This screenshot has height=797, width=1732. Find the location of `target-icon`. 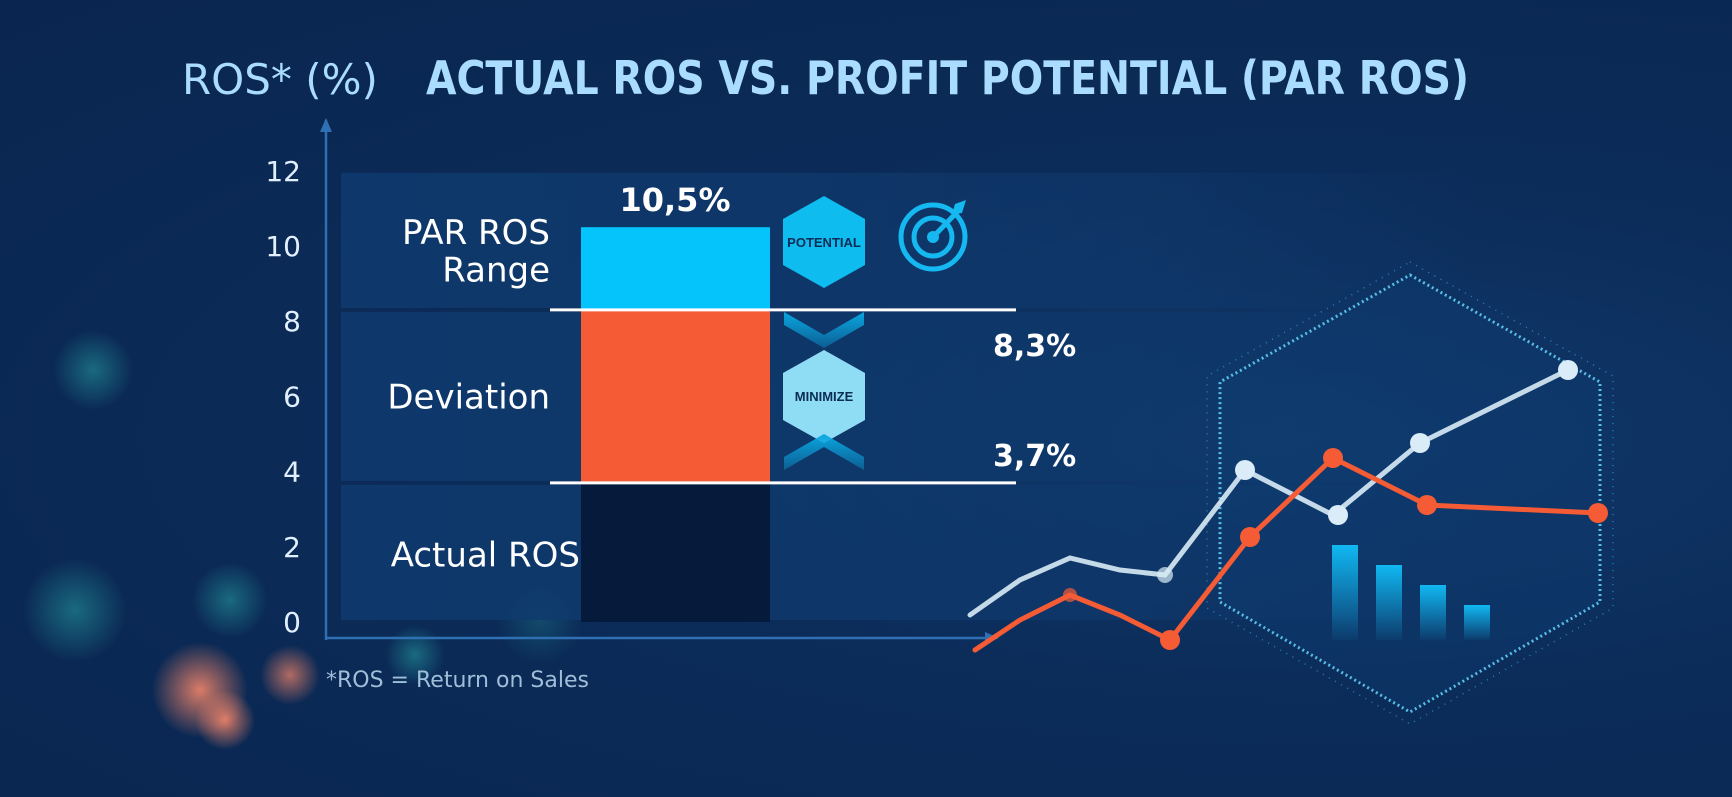

target-icon is located at coordinates (933, 236).